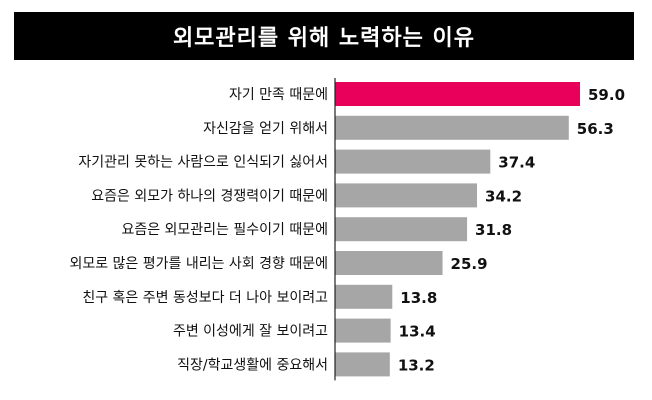 The height and width of the screenshot is (400, 652). I want to click on category-label: 요즘은 외모가 하나의 경쟁력이기 때문에, so click(209, 196).